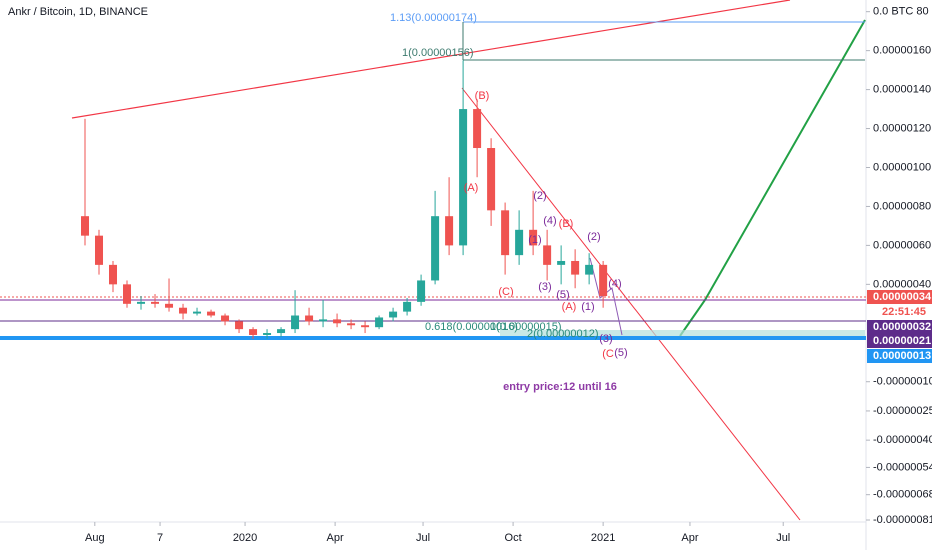 The image size is (932, 550). What do you see at coordinates (902, 167) in the screenshot?
I see `y-tick-label: 0.00000100` at bounding box center [902, 167].